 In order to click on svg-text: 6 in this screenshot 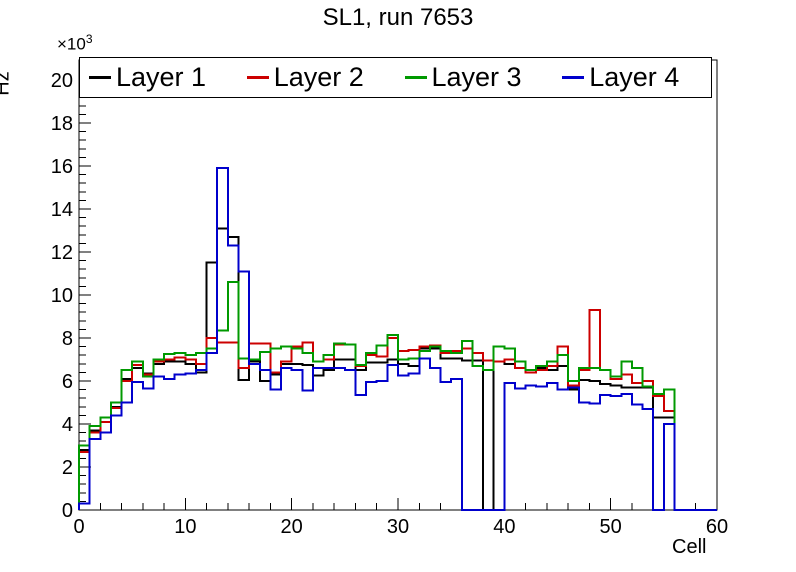, I will do `click(67, 382)`.